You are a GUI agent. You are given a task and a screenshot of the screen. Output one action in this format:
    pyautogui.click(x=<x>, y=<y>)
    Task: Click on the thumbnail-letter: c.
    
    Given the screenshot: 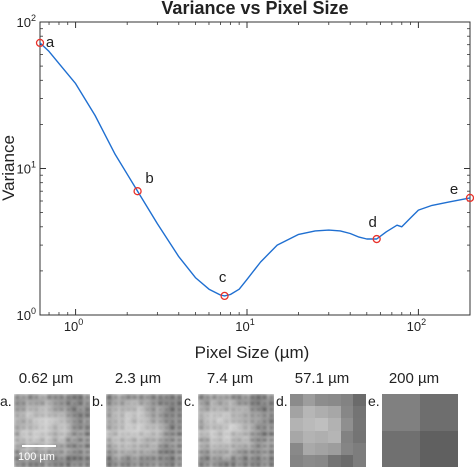 What is the action you would take?
    pyautogui.click(x=189, y=401)
    